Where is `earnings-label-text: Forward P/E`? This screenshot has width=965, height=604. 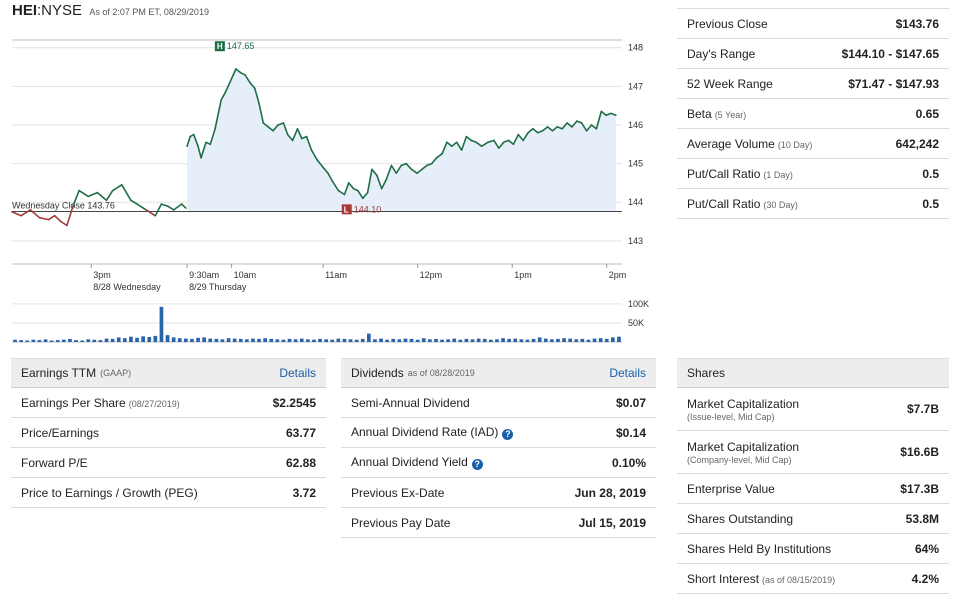
earnings-label-text: Forward P/E is located at coordinates (54, 462).